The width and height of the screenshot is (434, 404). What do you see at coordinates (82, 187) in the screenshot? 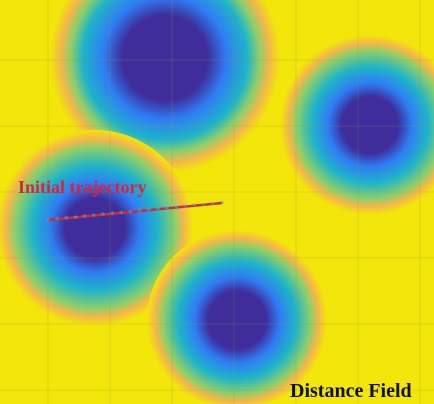
I see `trajectory-label: Initial trajectory` at bounding box center [82, 187].